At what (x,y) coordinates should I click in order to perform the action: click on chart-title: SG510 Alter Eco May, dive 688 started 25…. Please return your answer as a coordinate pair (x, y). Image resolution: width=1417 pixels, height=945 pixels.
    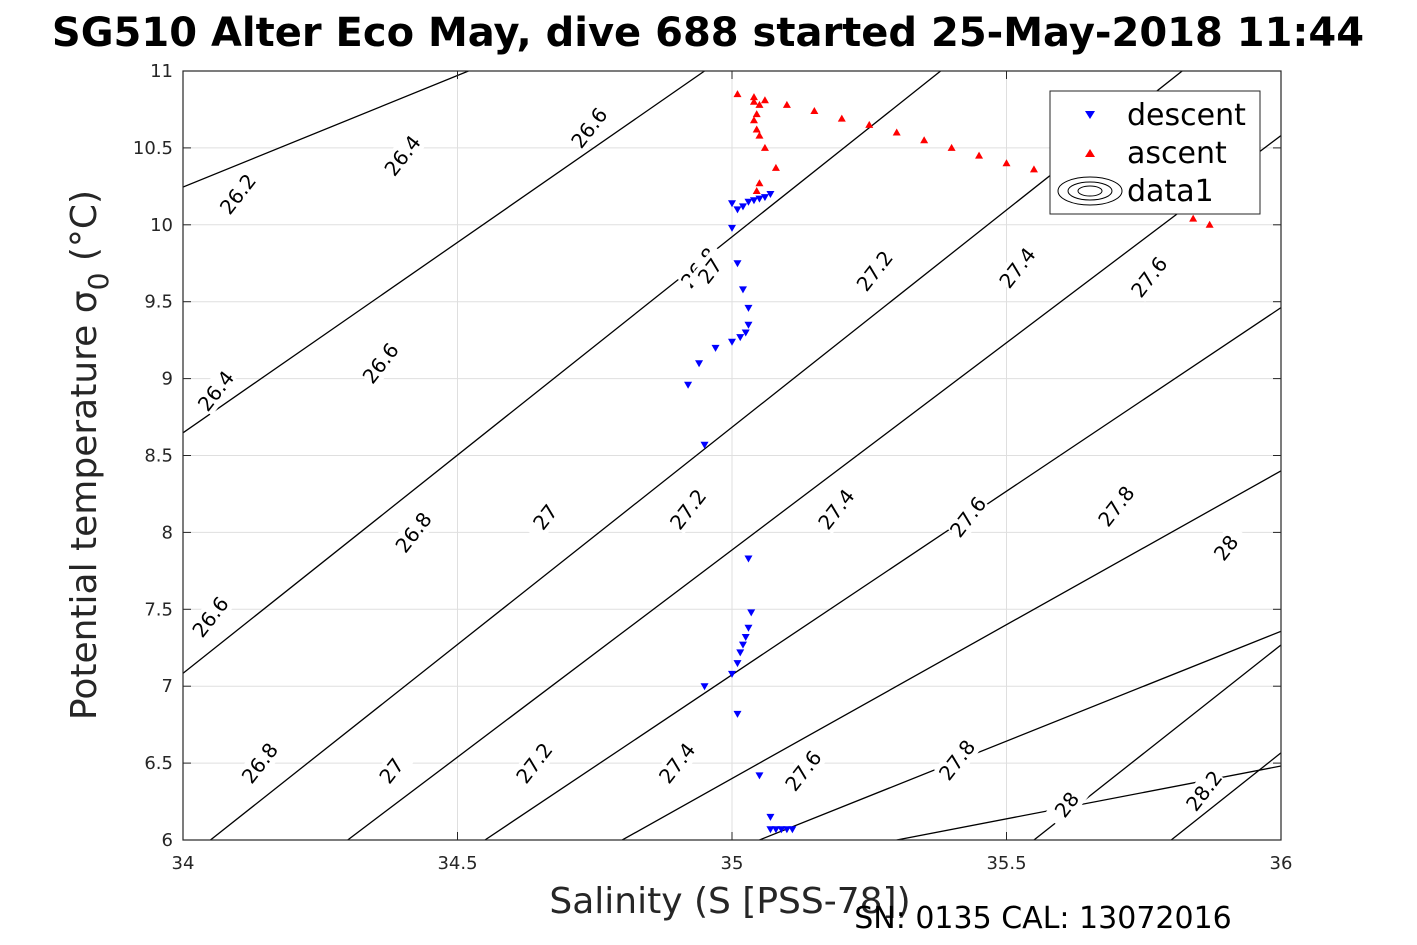
    Looking at the image, I should click on (708, 33).